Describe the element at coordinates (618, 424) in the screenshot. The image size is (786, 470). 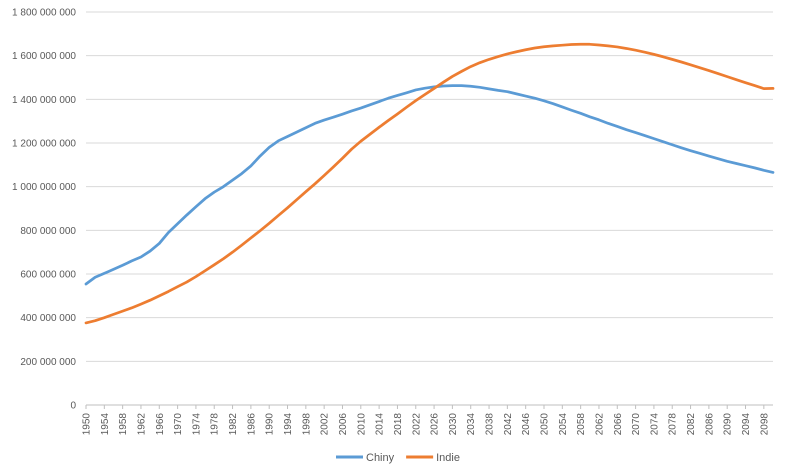
I see `x-tick-label: 2066` at that location.